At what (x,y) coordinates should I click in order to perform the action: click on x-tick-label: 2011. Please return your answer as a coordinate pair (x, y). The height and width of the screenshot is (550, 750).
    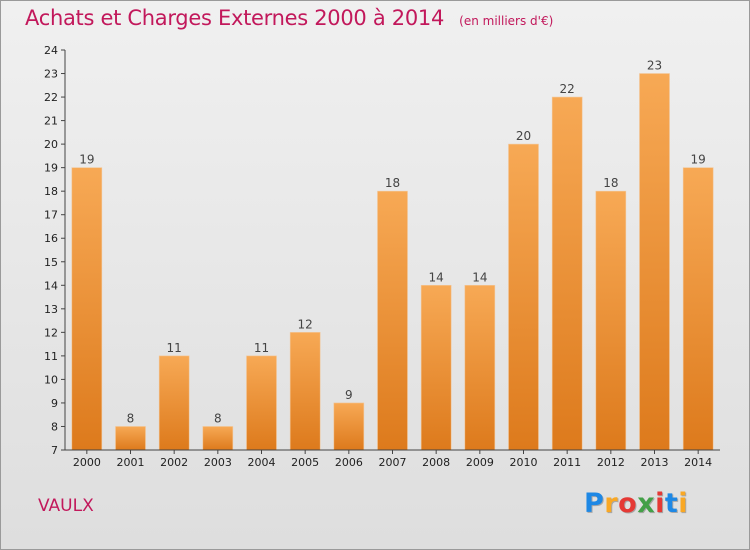
    Looking at the image, I should click on (567, 462).